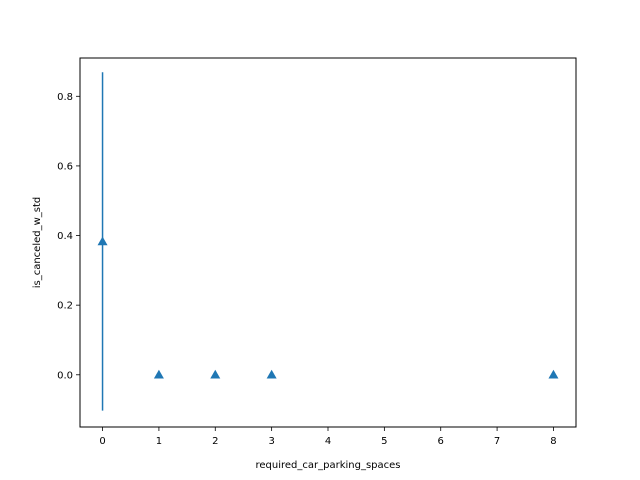  Describe the element at coordinates (65, 97) in the screenshot. I see `y-tick-label: 0.8` at that location.